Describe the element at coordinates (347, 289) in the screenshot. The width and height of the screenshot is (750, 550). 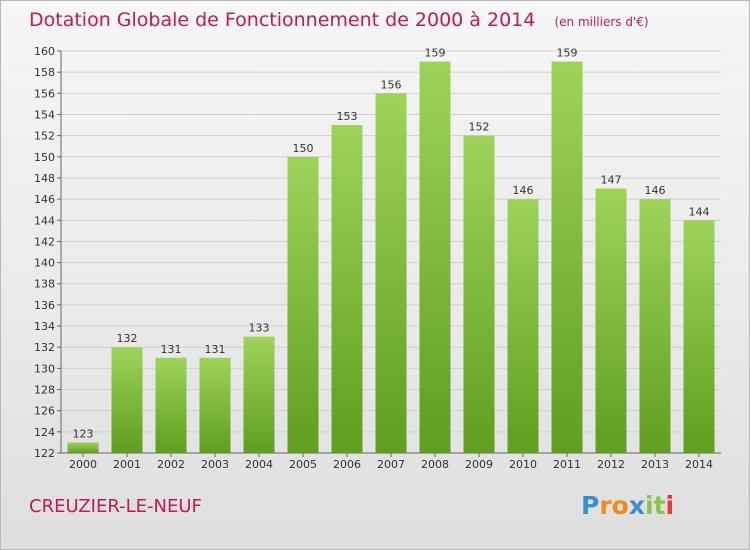
I see `bar-2006` at that location.